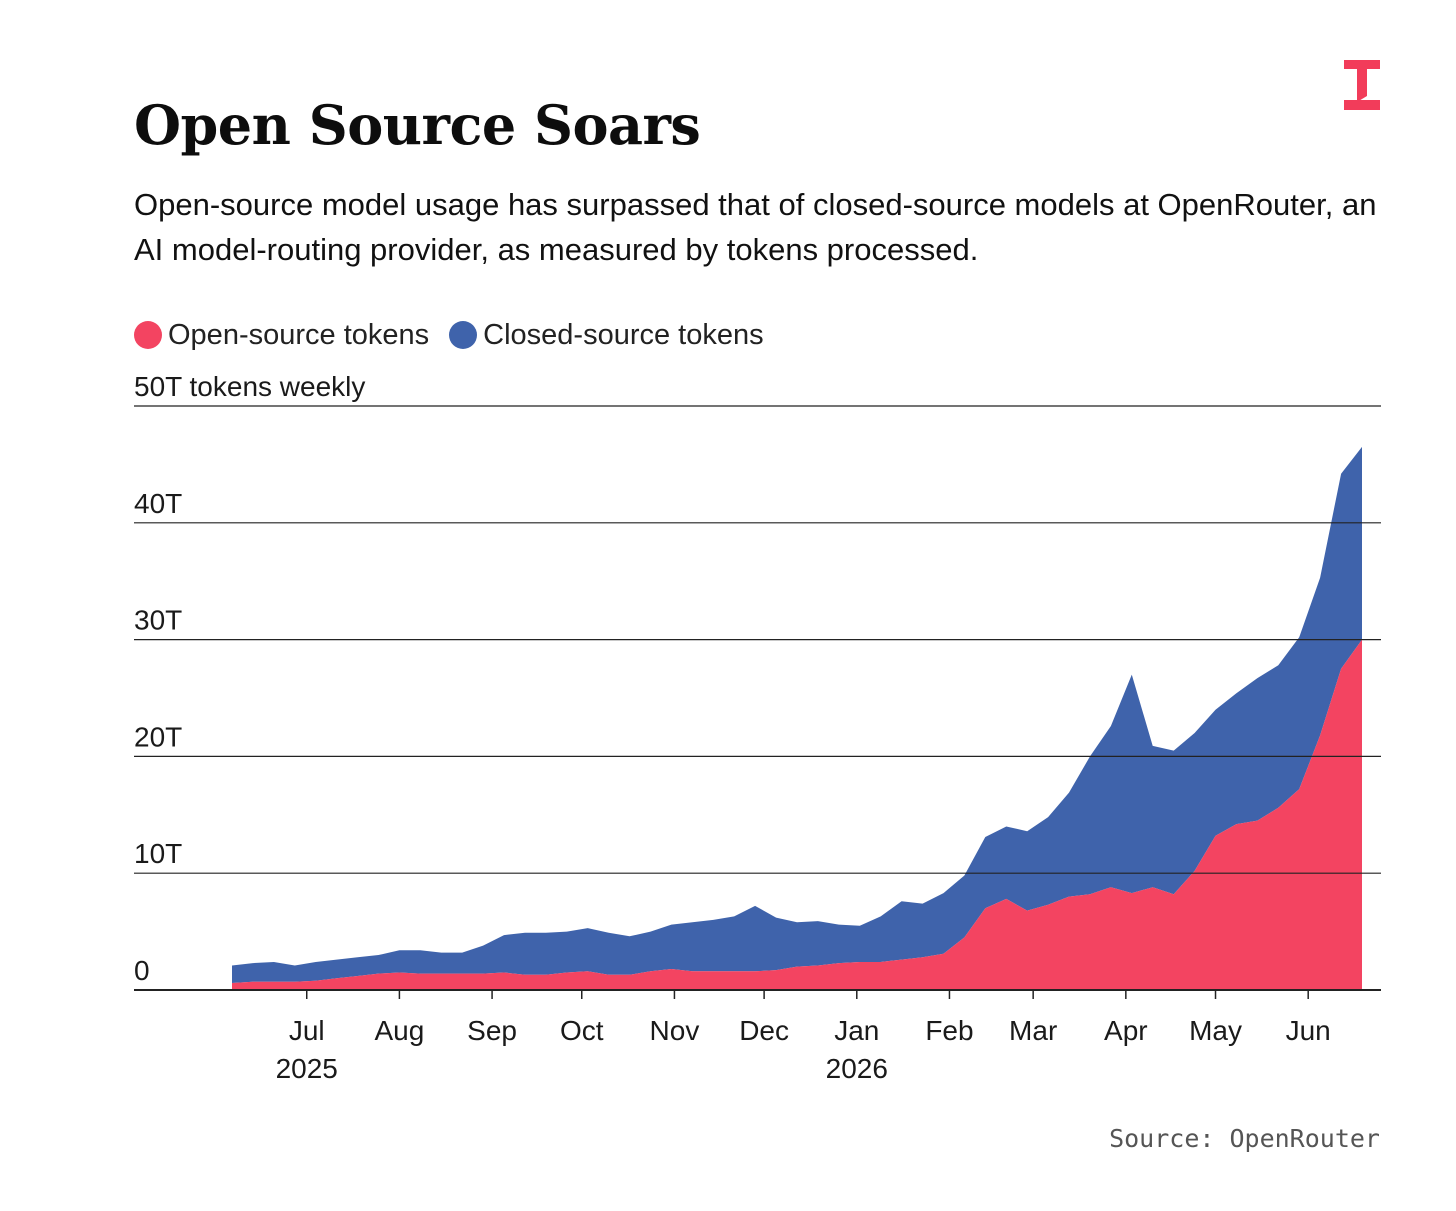 This screenshot has height=1211, width=1456. I want to click on y-tick-label-0: 0, so click(142, 970).